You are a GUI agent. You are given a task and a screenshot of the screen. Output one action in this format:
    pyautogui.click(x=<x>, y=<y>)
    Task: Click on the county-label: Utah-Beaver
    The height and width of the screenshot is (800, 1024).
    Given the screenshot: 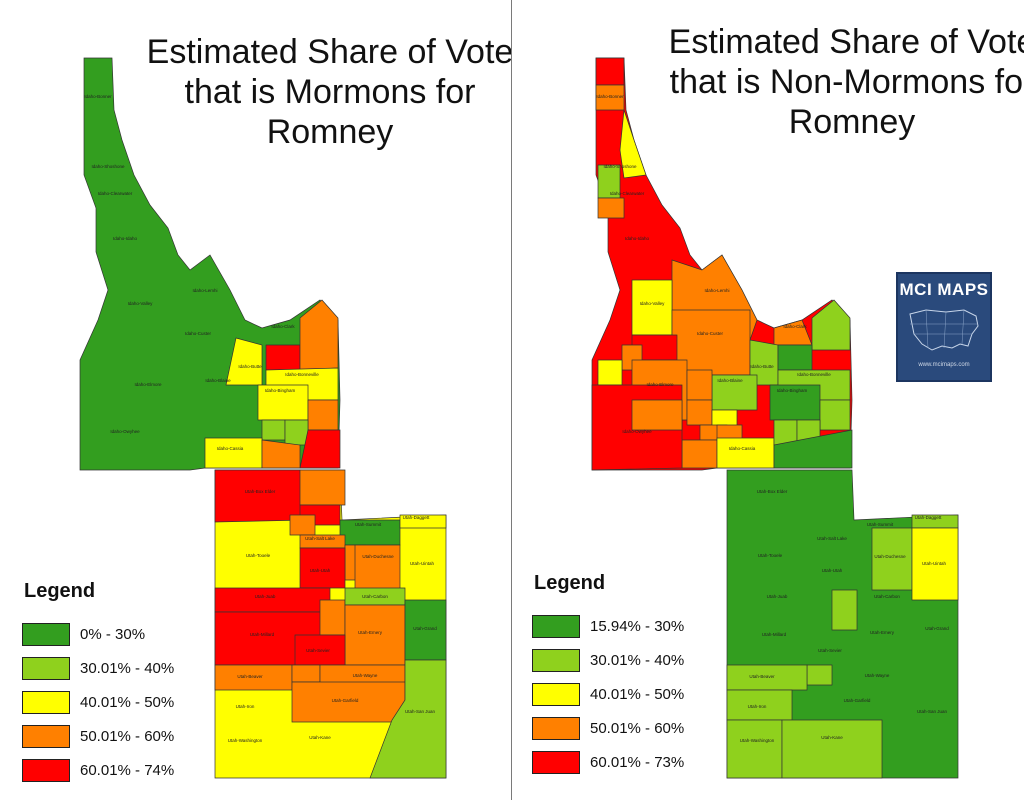 What is the action you would take?
    pyautogui.click(x=250, y=676)
    